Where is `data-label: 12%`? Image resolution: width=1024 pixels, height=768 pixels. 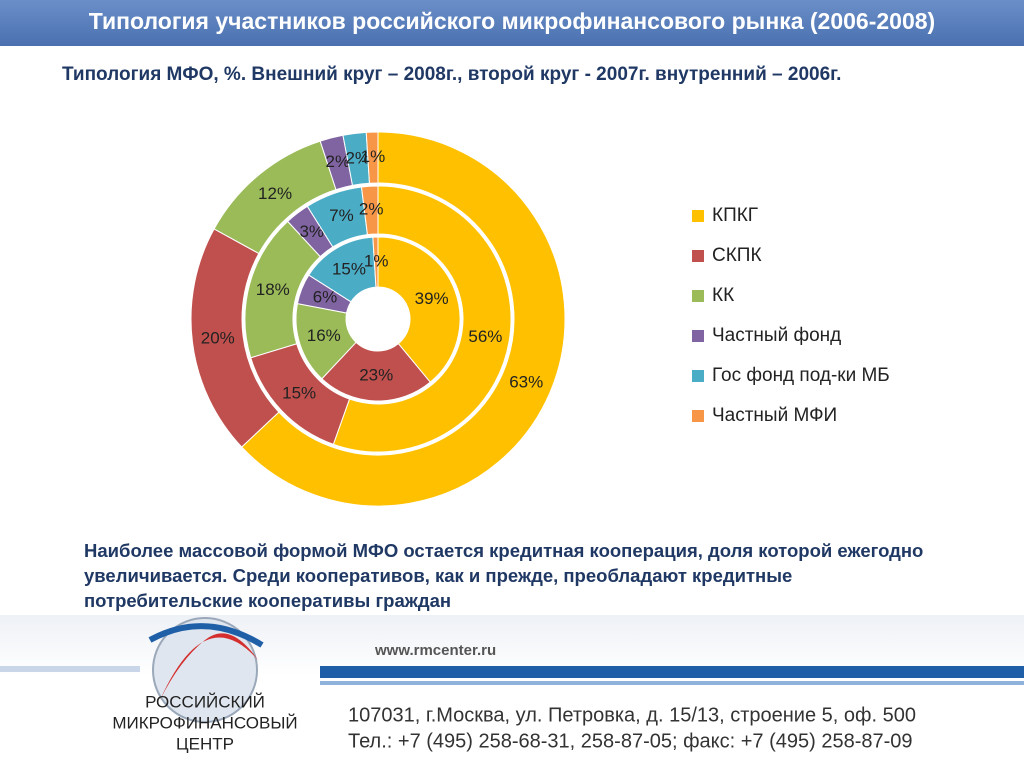 data-label: 12% is located at coordinates (275, 193).